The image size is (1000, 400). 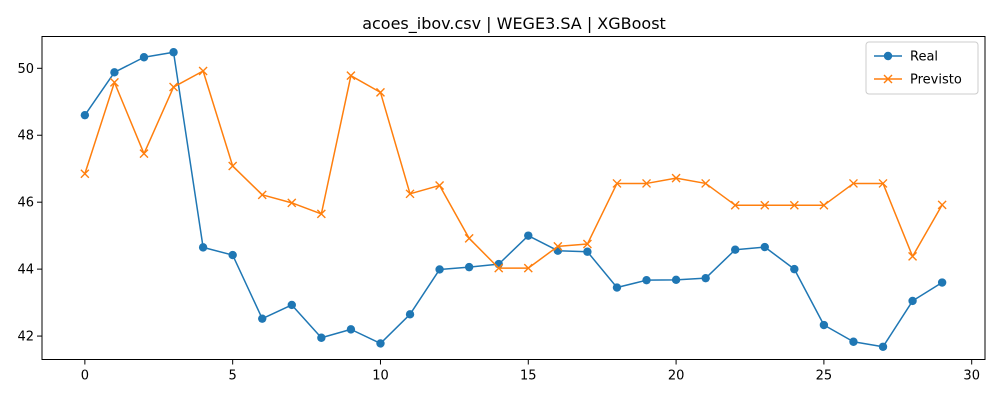 What do you see at coordinates (906, 57) in the screenshot?
I see `legend-entry-real: Real` at bounding box center [906, 57].